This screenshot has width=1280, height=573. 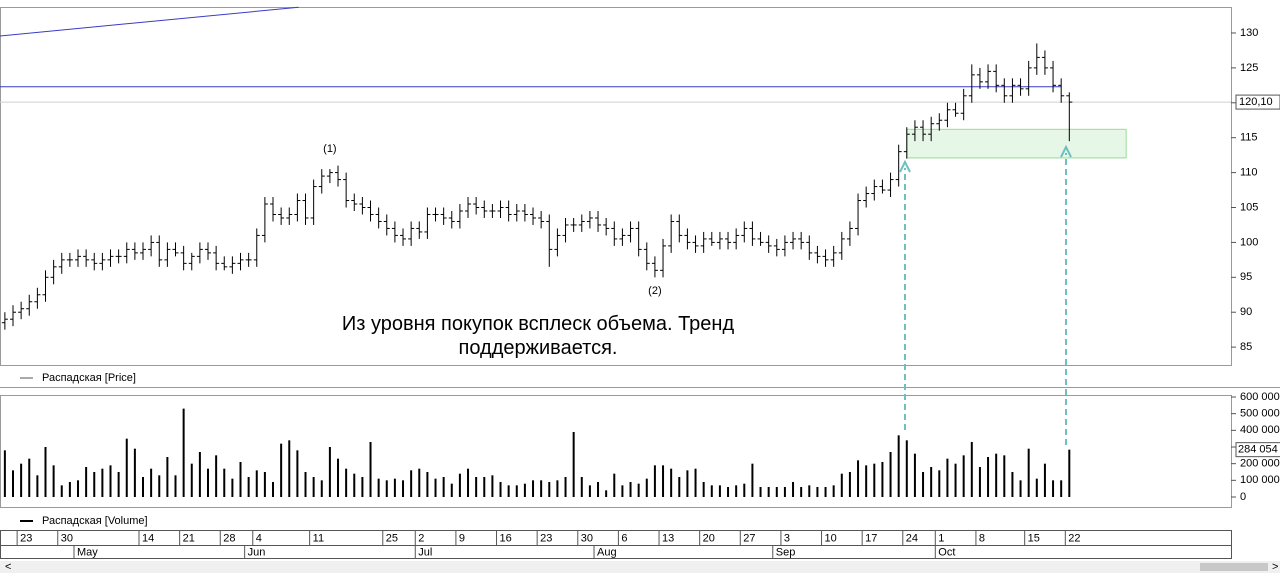 What do you see at coordinates (259, 538) in the screenshot?
I see `x-tick-label: 4` at bounding box center [259, 538].